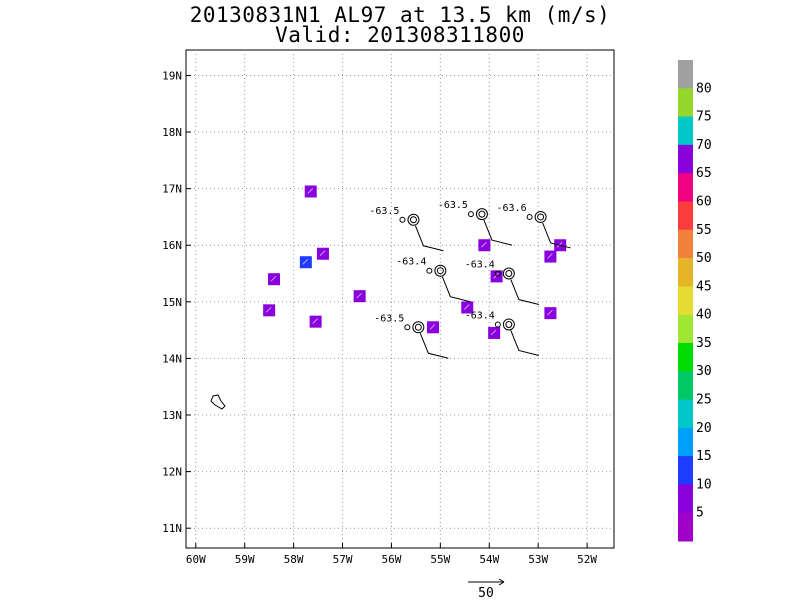 Image resolution: width=800 pixels, height=600 pixels. What do you see at coordinates (704, 484) in the screenshot?
I see `colorbar-label: 10` at bounding box center [704, 484].